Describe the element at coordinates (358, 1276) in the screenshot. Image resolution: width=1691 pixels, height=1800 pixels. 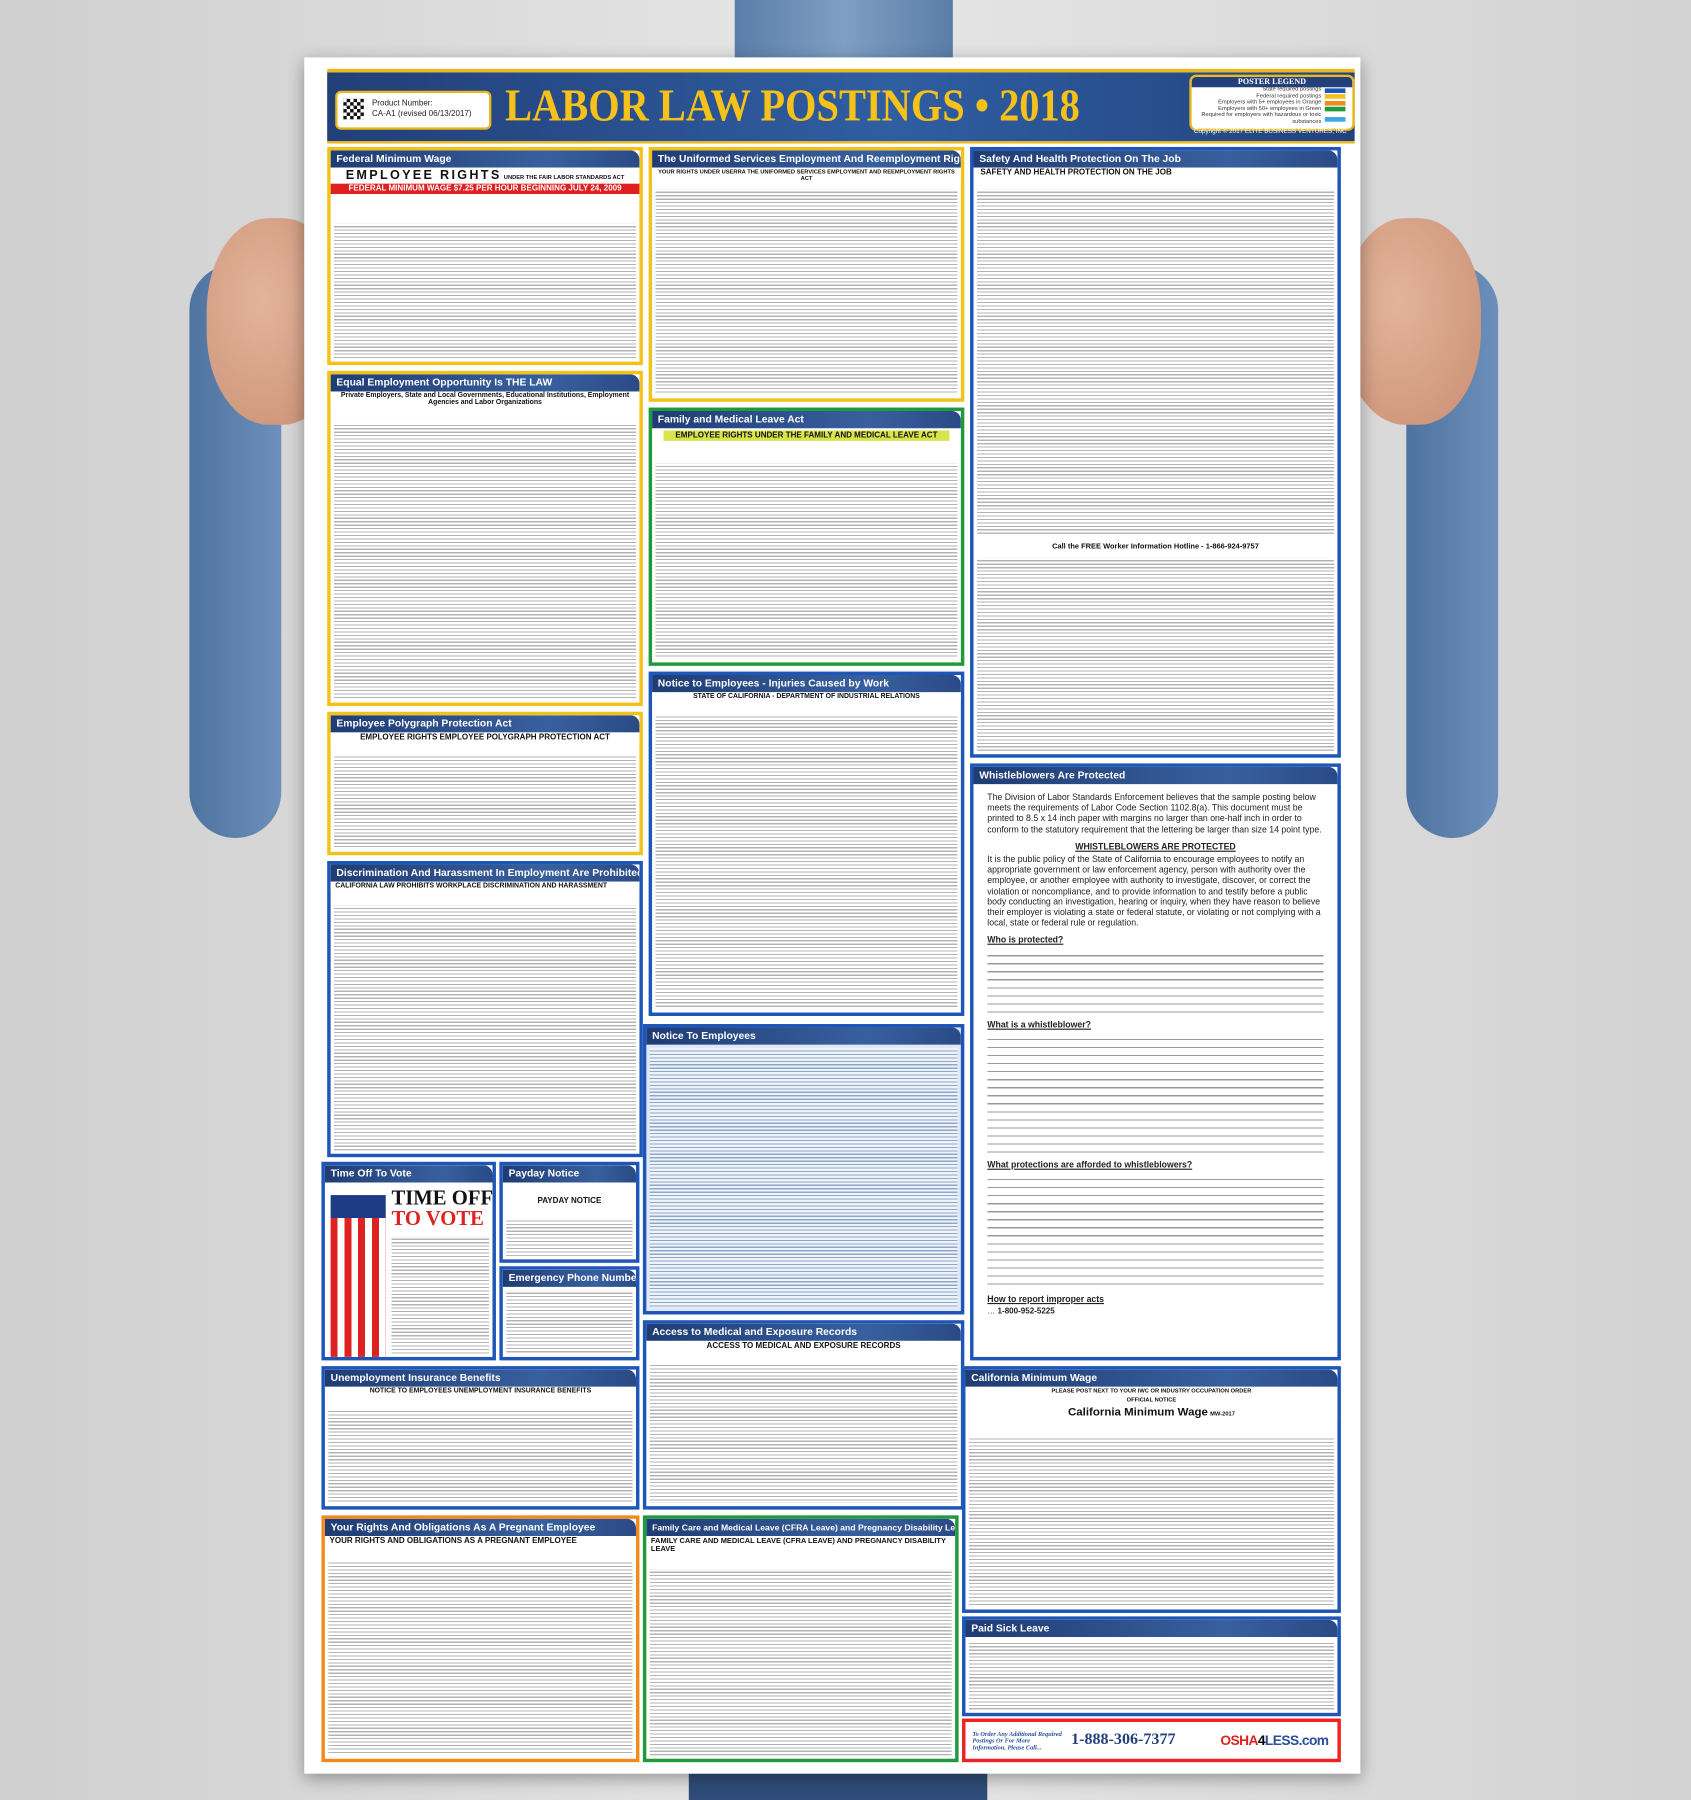
I see `ballot-box-icon` at that location.